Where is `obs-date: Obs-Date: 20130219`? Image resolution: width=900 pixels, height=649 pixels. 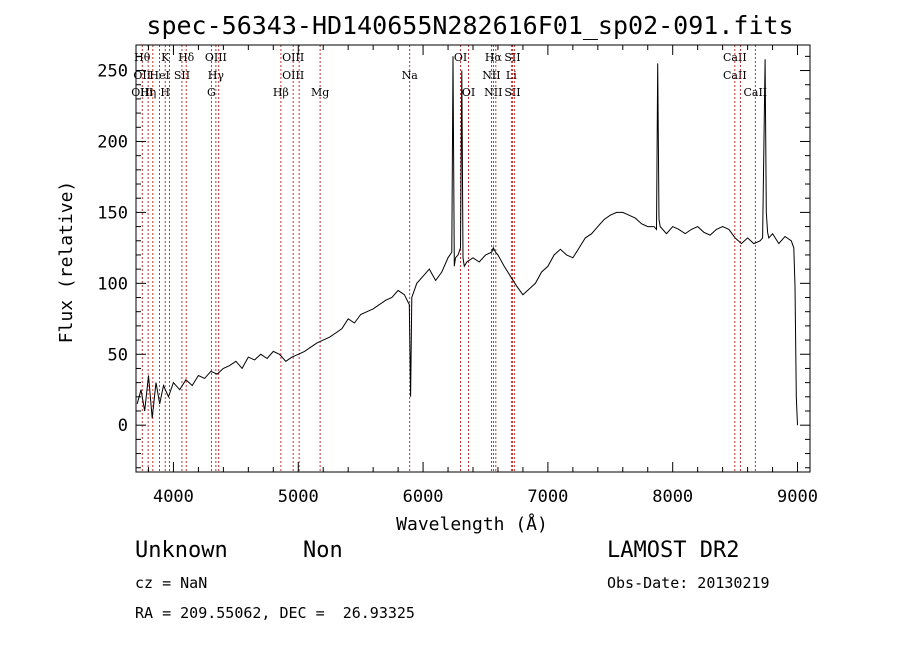 obs-date: Obs-Date: 20130219 is located at coordinates (688, 583).